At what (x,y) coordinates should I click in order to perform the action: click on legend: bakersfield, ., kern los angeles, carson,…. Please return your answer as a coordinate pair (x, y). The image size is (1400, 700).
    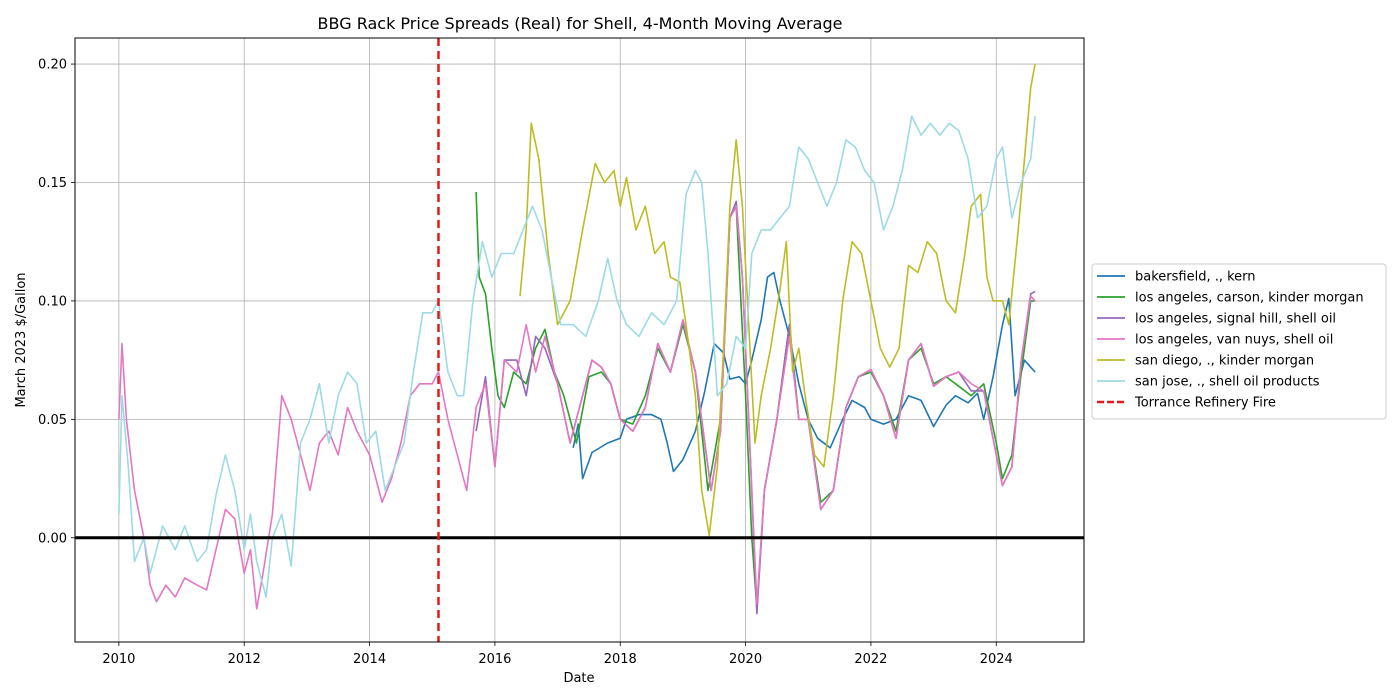
    Looking at the image, I should click on (1239, 341).